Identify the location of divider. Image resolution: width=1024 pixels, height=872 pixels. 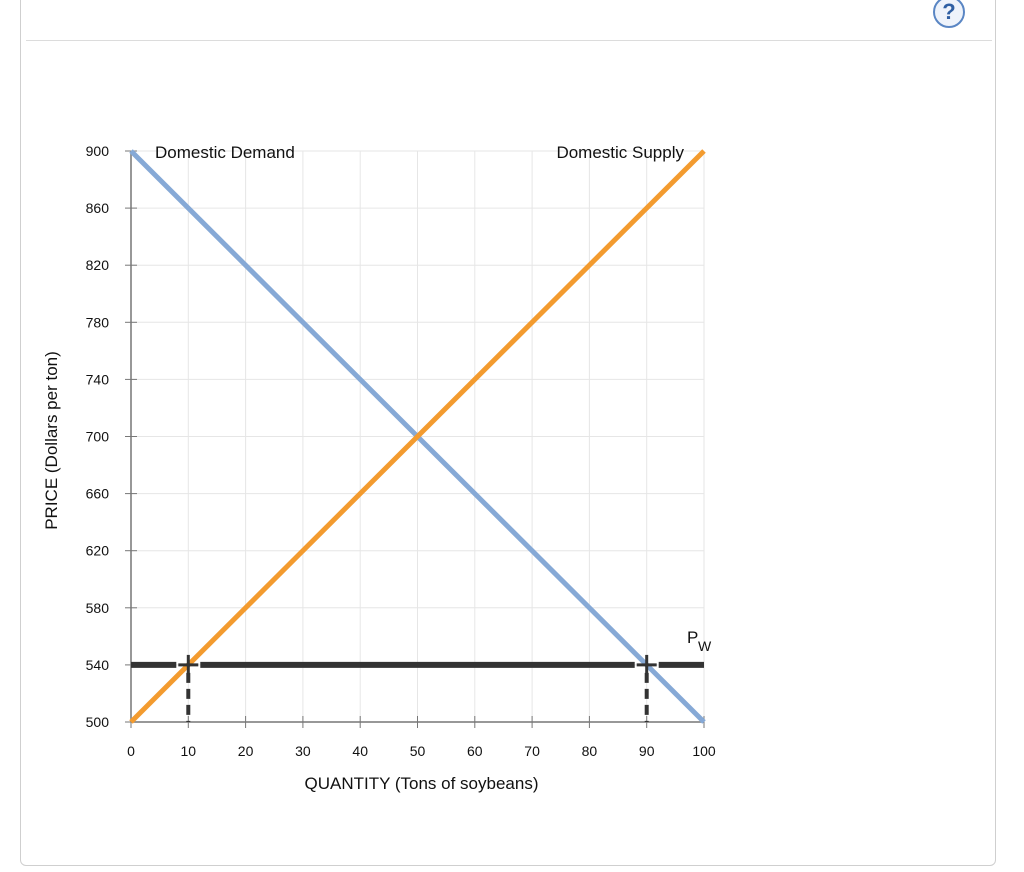
(509, 40).